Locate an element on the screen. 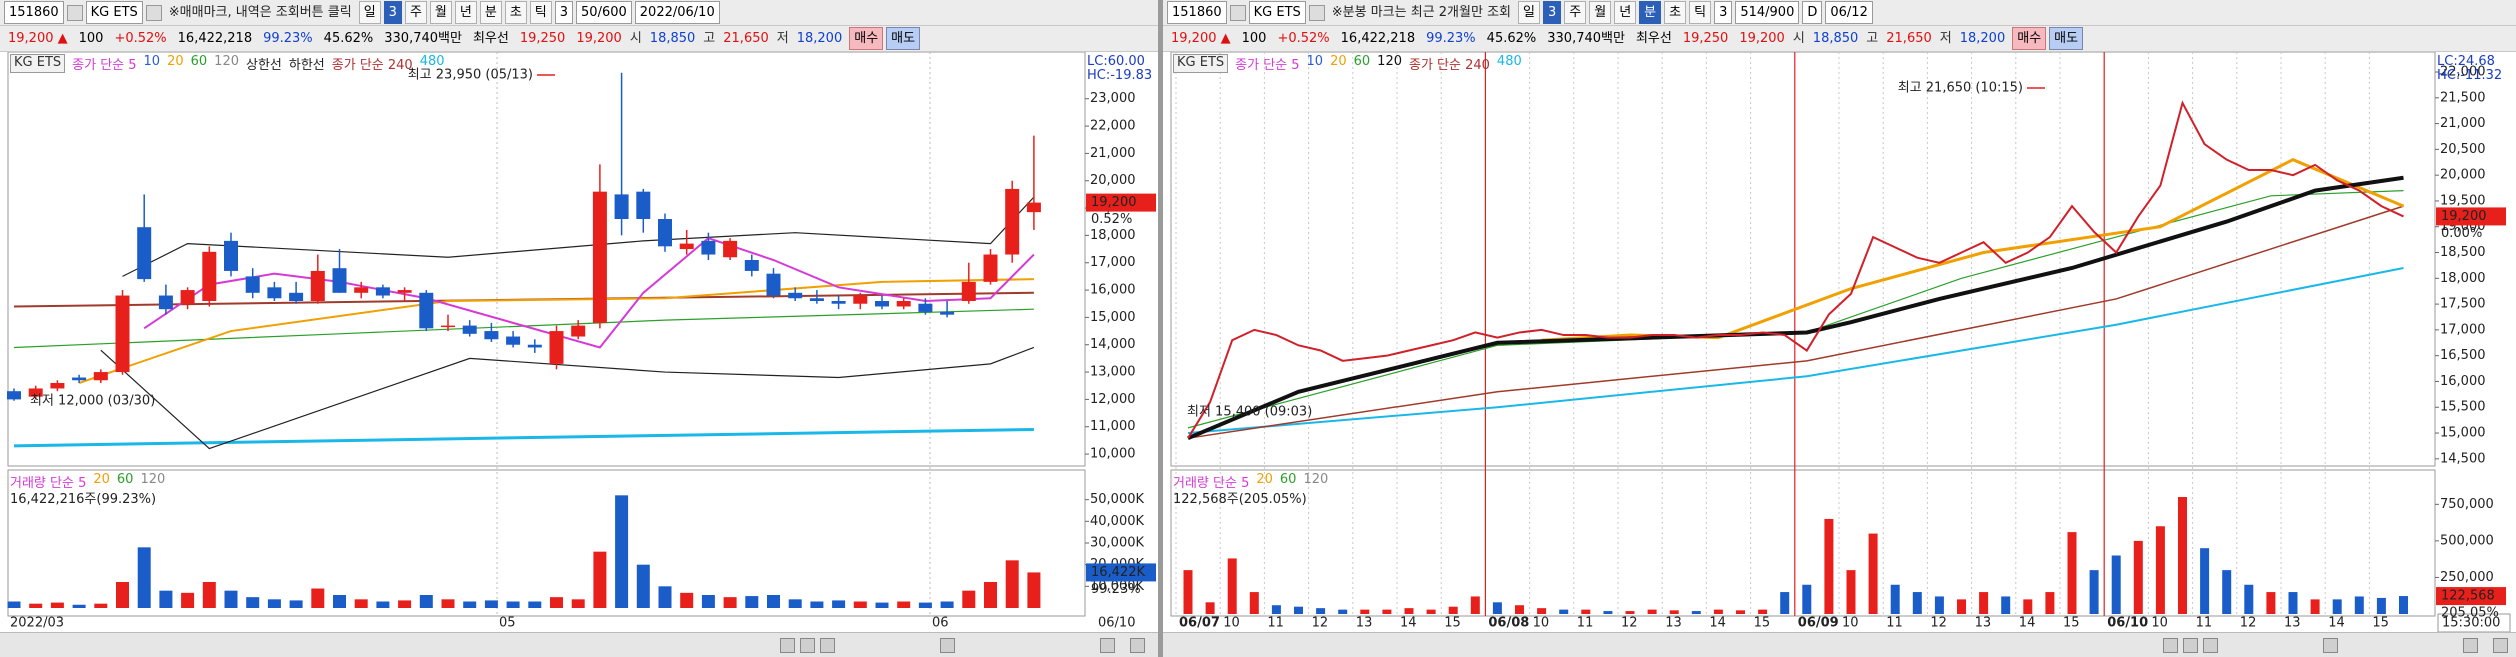  hint: ※분봉 마크는 최근 2개월만 조회 is located at coordinates (1421, 12).